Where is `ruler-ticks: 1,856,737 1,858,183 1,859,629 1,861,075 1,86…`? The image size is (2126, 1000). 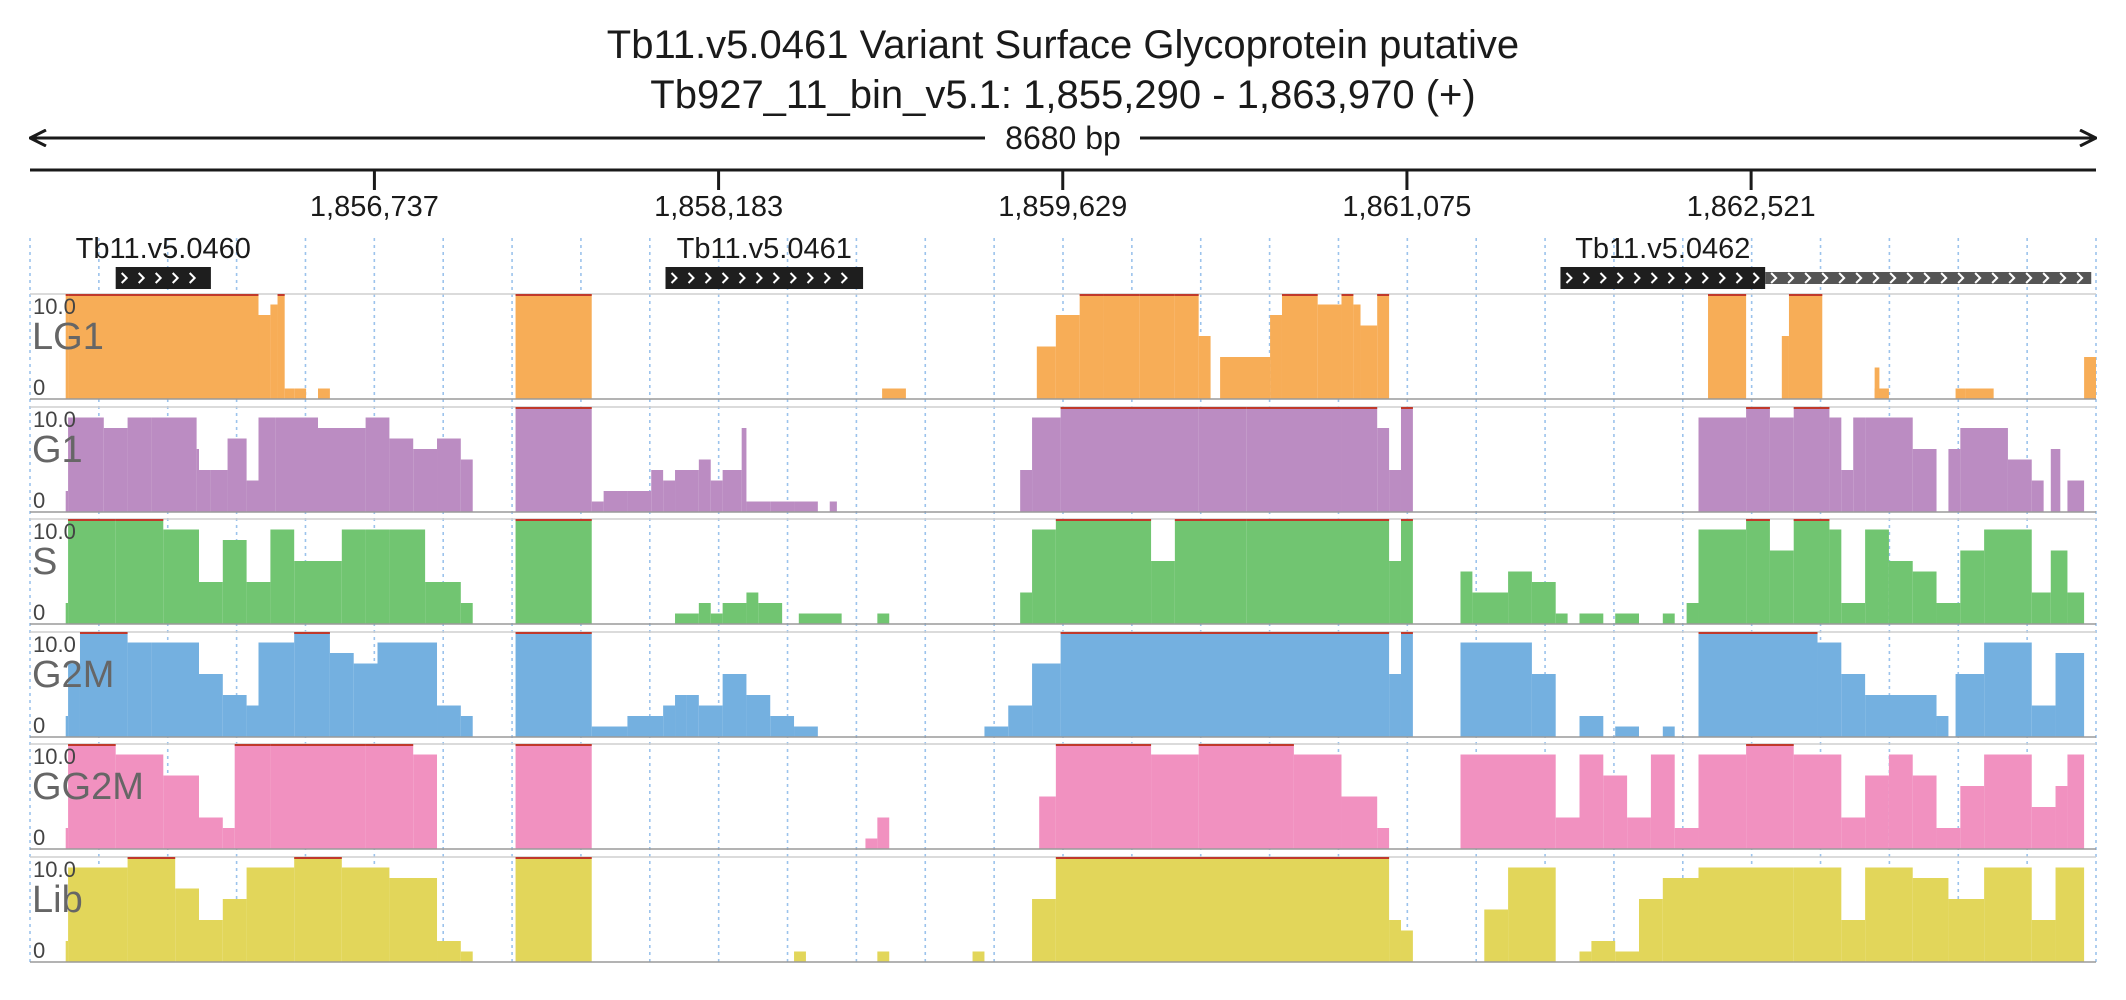 ruler-ticks: 1,856,737 1,858,183 1,859,629 1,861,075 1,86… is located at coordinates (1063, 196).